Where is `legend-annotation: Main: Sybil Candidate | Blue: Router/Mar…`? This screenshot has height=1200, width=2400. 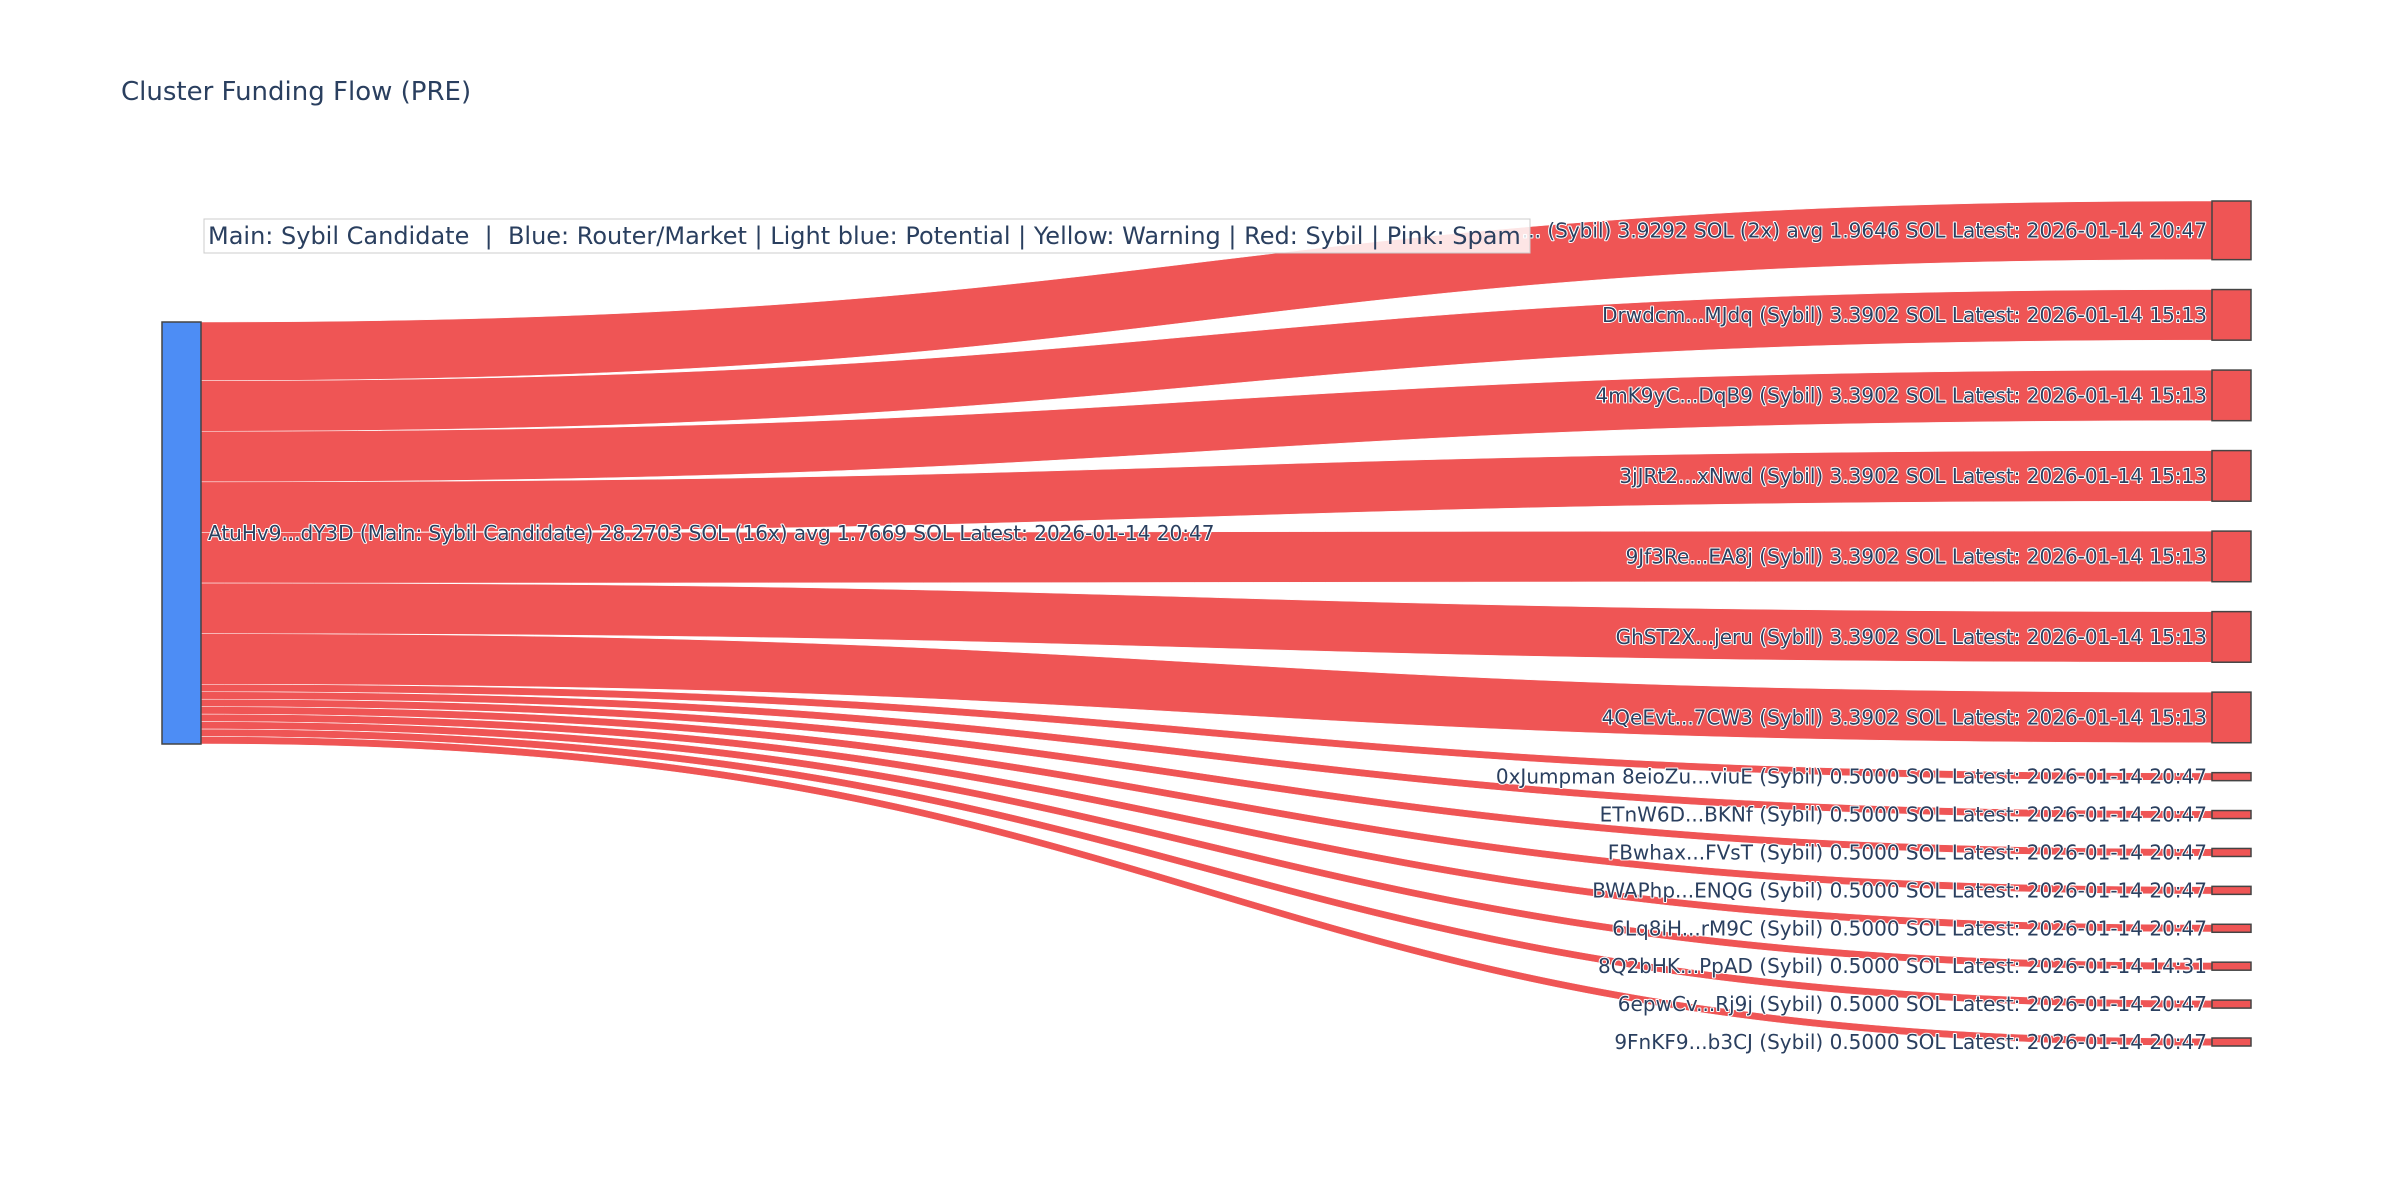
legend-annotation: Main: Sybil Candidate | Blue: Router/Mar… is located at coordinates (867, 236).